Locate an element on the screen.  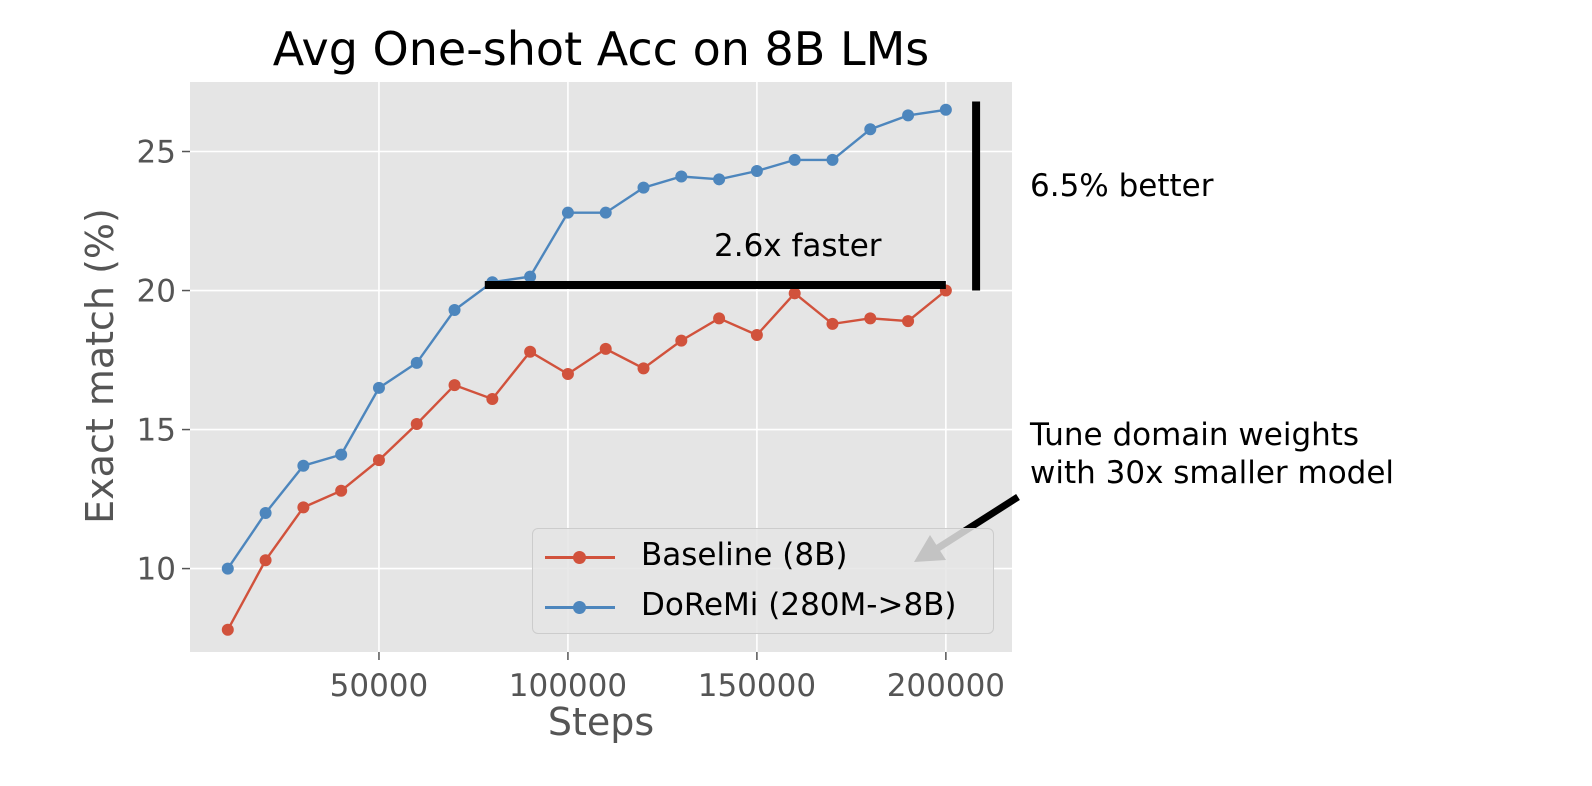
annotation-better: 6.5% better is located at coordinates (1122, 186).